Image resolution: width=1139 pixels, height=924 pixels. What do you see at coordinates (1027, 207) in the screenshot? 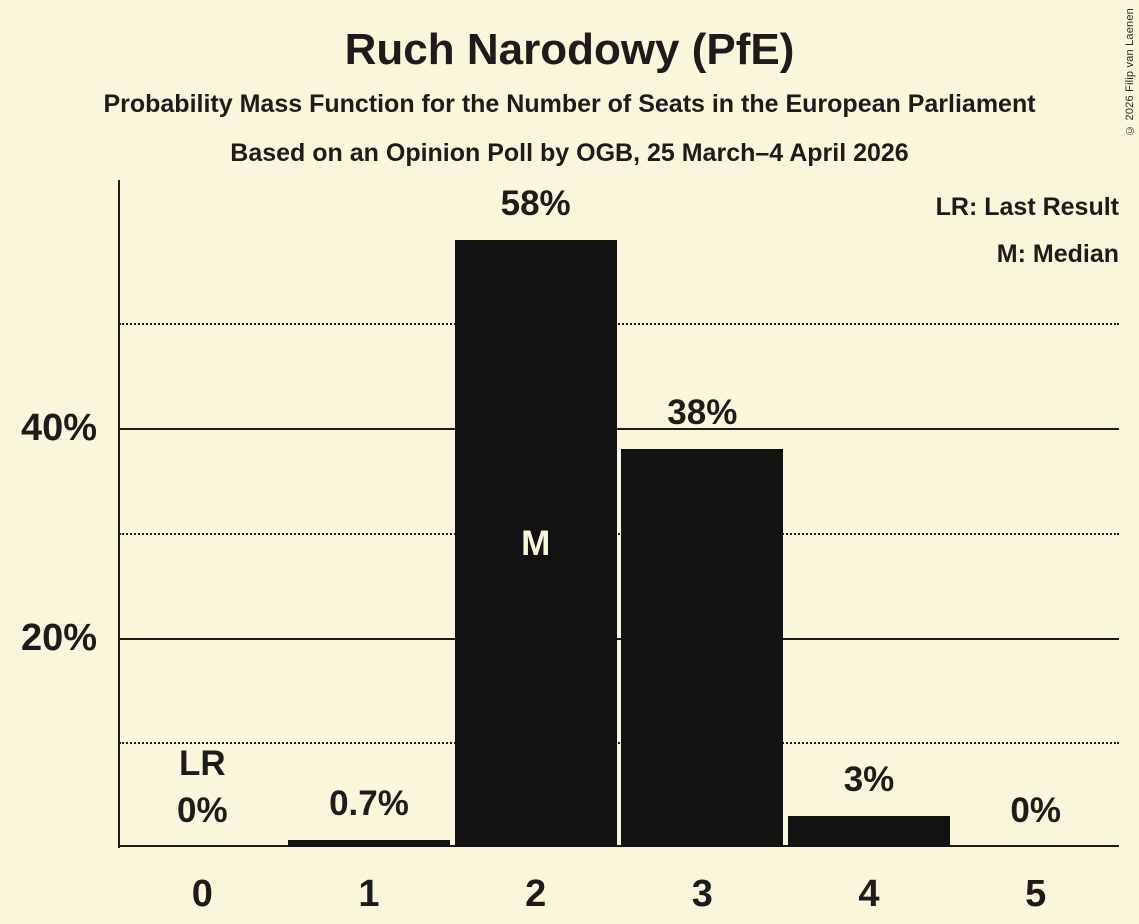
I see `legend-last-result: LR: Last Result` at bounding box center [1027, 207].